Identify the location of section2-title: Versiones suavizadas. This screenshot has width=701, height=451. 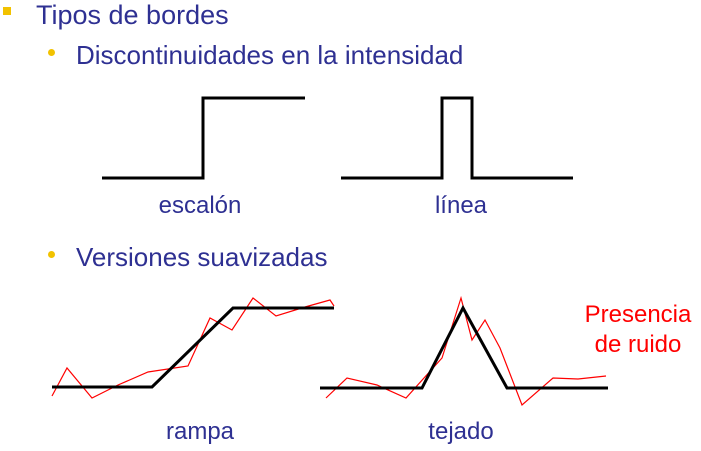
(202, 257).